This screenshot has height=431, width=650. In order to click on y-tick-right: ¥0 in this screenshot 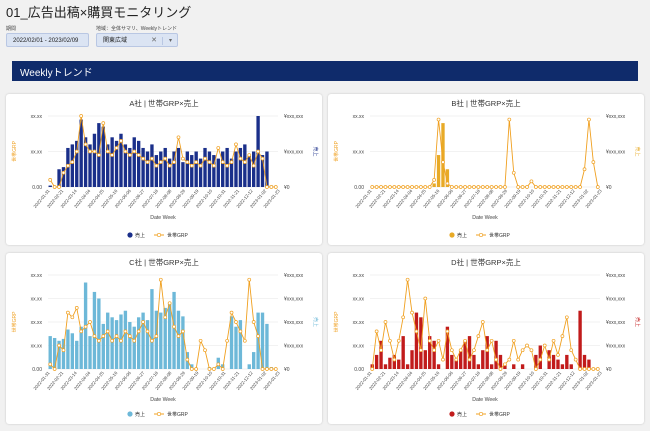, I will do `click(287, 188)`.